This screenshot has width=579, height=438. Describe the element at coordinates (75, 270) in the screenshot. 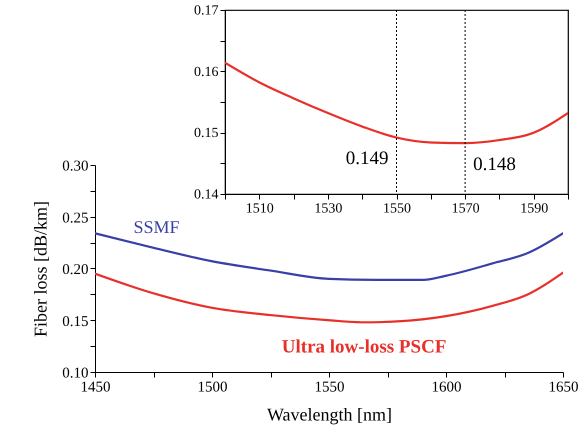

I see `y-tick-label: 0.20` at that location.